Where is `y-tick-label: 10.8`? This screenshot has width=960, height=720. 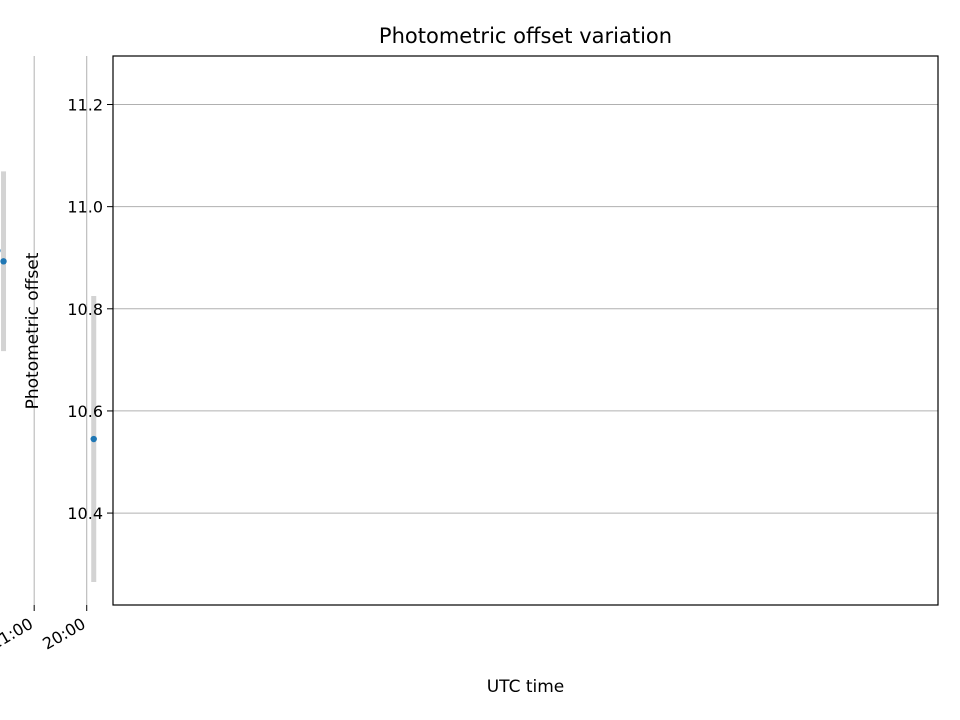
y-tick-label: 10.8 is located at coordinates (85, 309).